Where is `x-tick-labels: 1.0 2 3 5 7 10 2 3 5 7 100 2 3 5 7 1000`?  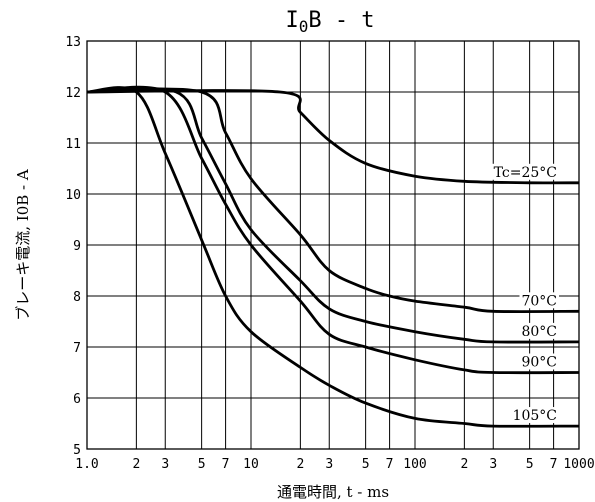
x-tick-labels: 1.0 2 3 5 7 10 2 3 5 7 100 2 3 5 7 1000 is located at coordinates (334, 464).